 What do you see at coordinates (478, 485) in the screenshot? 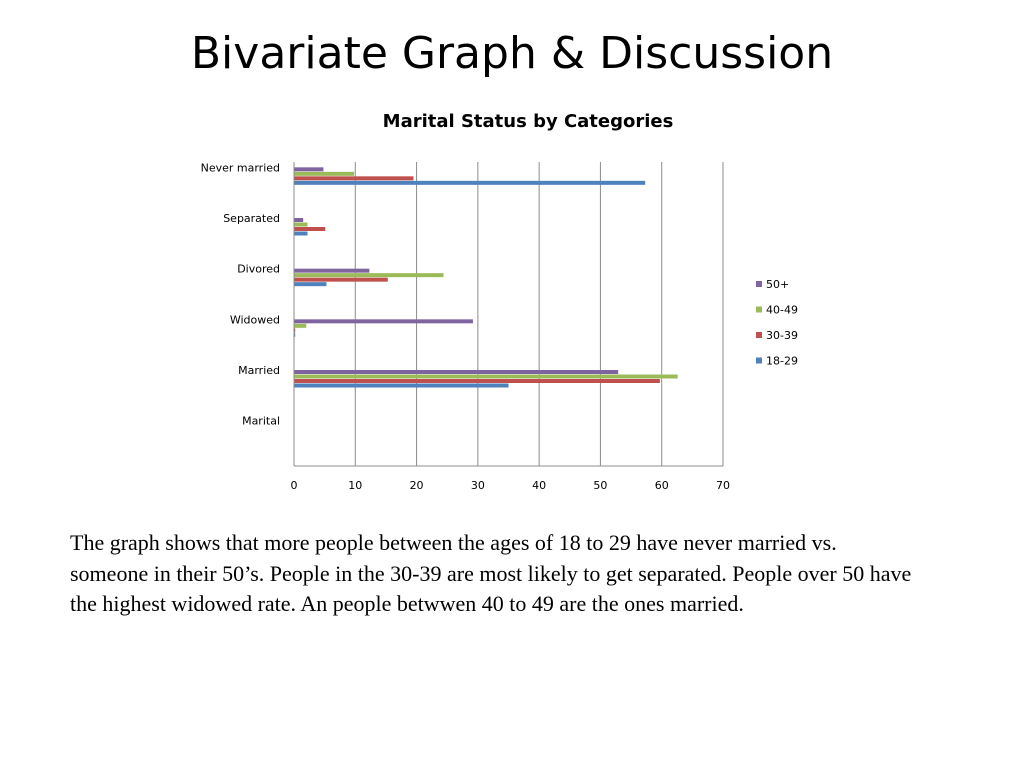
I see `x-tick-label: 30` at bounding box center [478, 485].